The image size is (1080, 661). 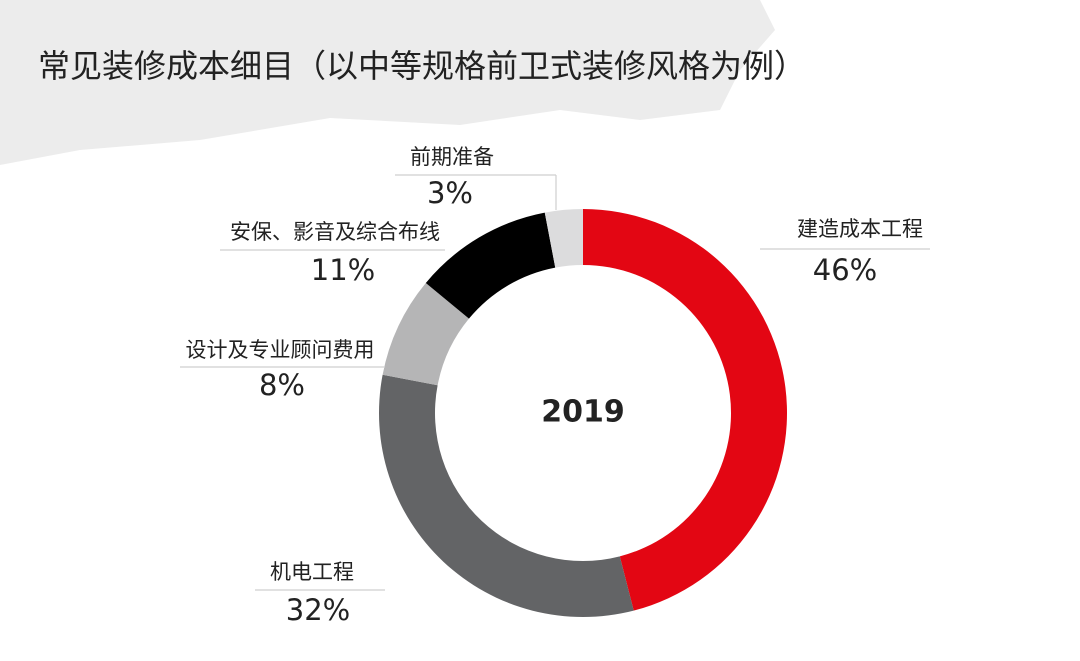 What do you see at coordinates (280, 350) in the screenshot?
I see `category-label: 设计及专业顾问费用` at bounding box center [280, 350].